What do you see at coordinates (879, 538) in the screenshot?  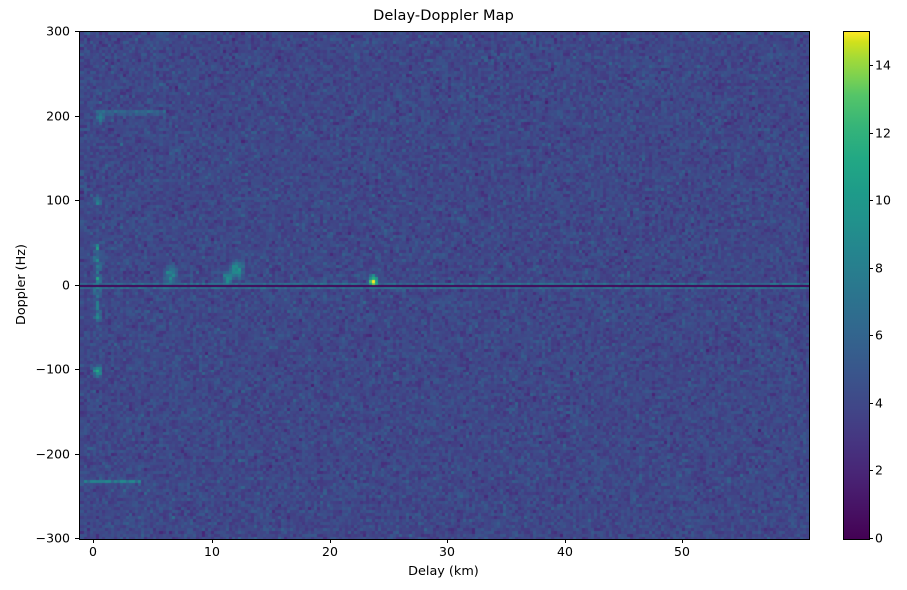 I see `colorbar-ticklabel-0: 0` at bounding box center [879, 538].